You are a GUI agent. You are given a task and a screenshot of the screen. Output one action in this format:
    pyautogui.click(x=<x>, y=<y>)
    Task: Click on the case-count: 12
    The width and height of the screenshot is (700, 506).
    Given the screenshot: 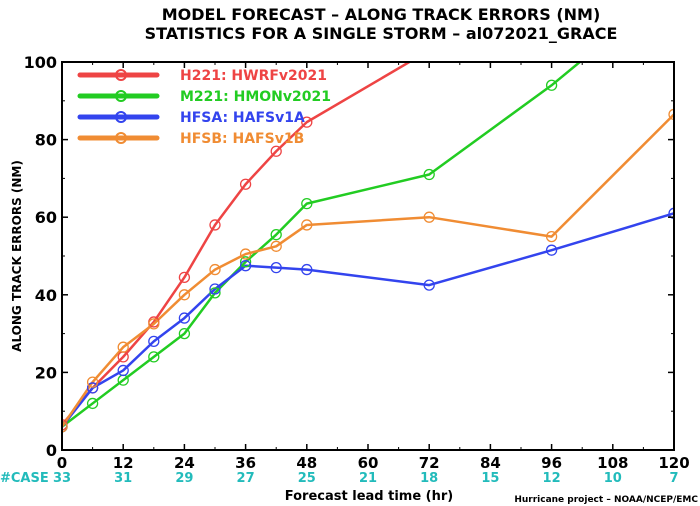 What is the action you would take?
    pyautogui.click(x=552, y=478)
    